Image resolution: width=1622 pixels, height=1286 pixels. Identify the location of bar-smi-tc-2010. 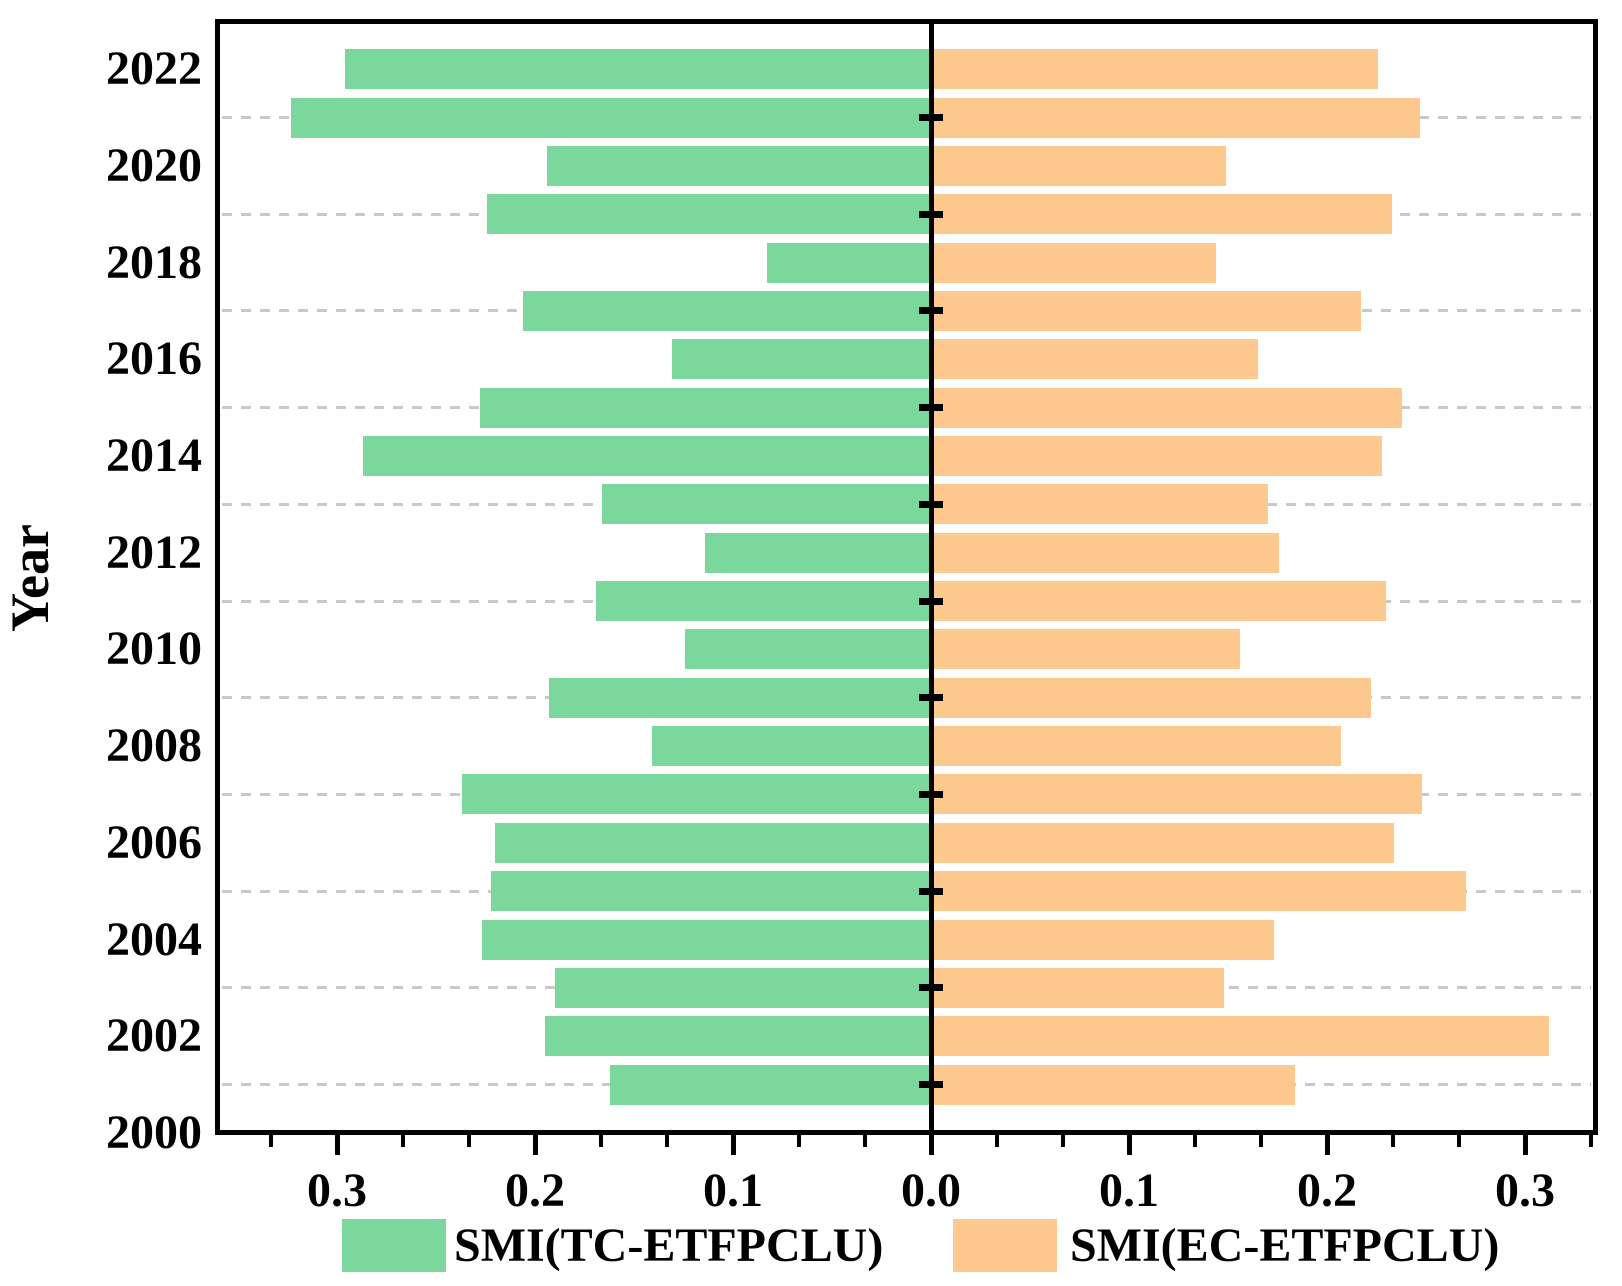
(808, 649).